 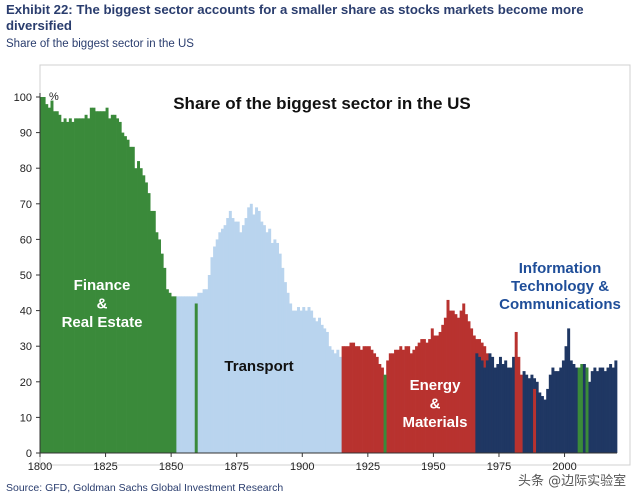 I want to click on y-tick-label-0: 0, so click(x=29, y=454).